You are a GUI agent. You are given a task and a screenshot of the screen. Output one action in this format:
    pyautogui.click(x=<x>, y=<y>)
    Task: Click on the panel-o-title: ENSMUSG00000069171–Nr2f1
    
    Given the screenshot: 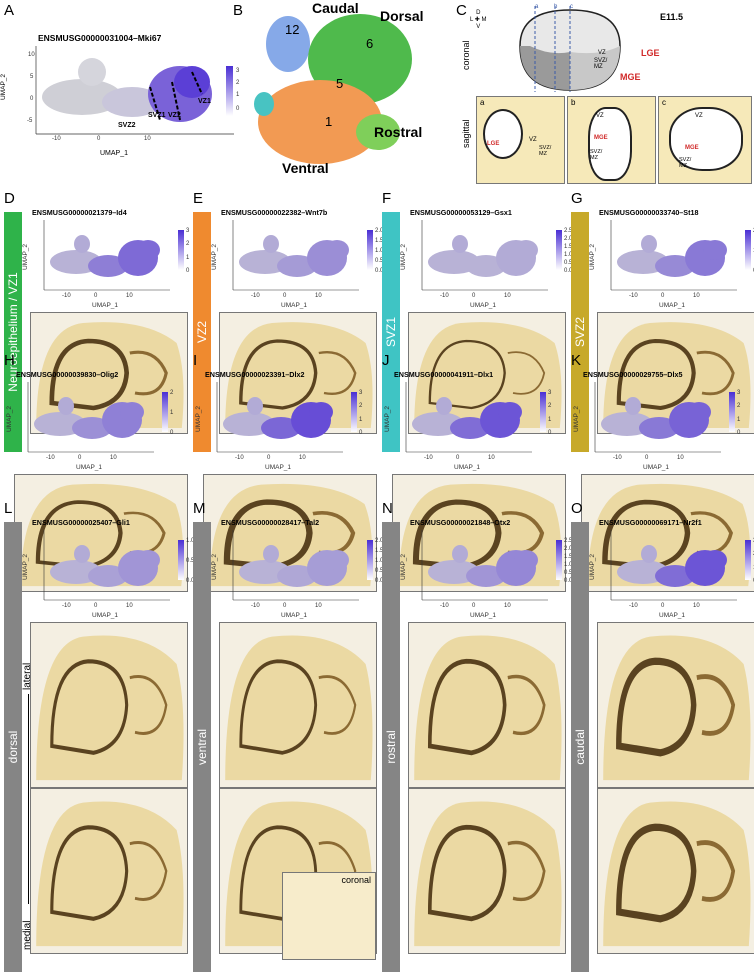 What is the action you would take?
    pyautogui.click(x=650, y=522)
    